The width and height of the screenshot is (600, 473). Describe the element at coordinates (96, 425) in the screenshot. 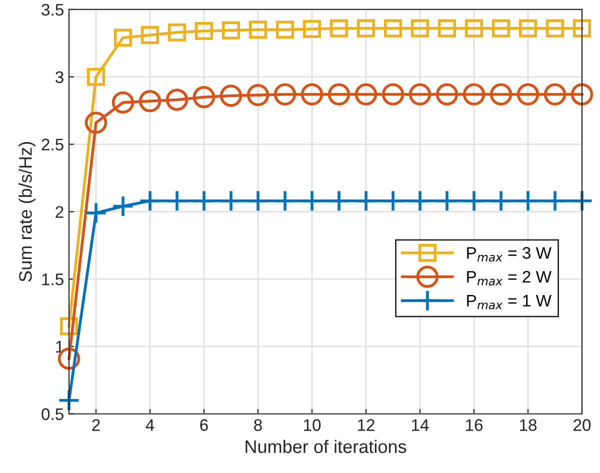

I see `x-tick-label: 2` at that location.